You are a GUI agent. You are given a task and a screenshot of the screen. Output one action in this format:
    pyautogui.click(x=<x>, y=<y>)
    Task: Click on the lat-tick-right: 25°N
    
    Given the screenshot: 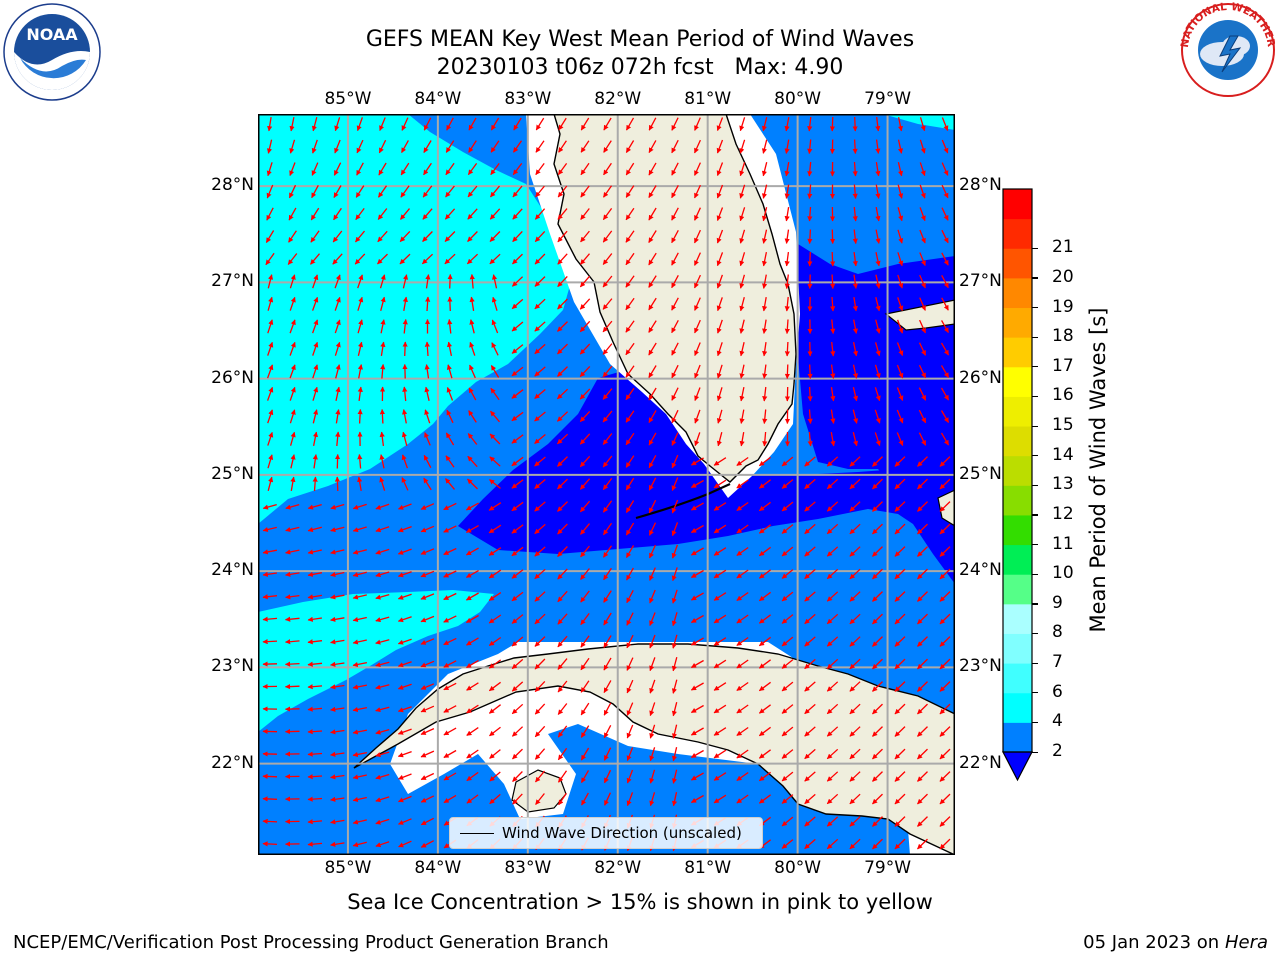 What is the action you would take?
    pyautogui.click(x=980, y=473)
    